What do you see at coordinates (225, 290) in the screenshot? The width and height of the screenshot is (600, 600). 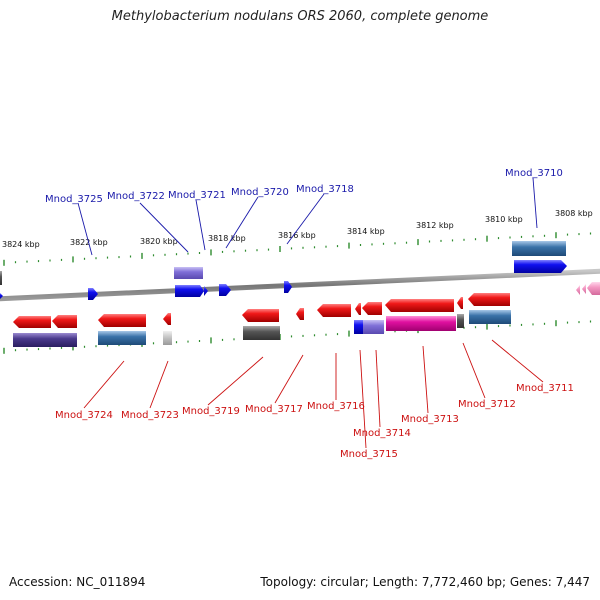 I see `gene-mnod-3720-arrow` at bounding box center [225, 290].